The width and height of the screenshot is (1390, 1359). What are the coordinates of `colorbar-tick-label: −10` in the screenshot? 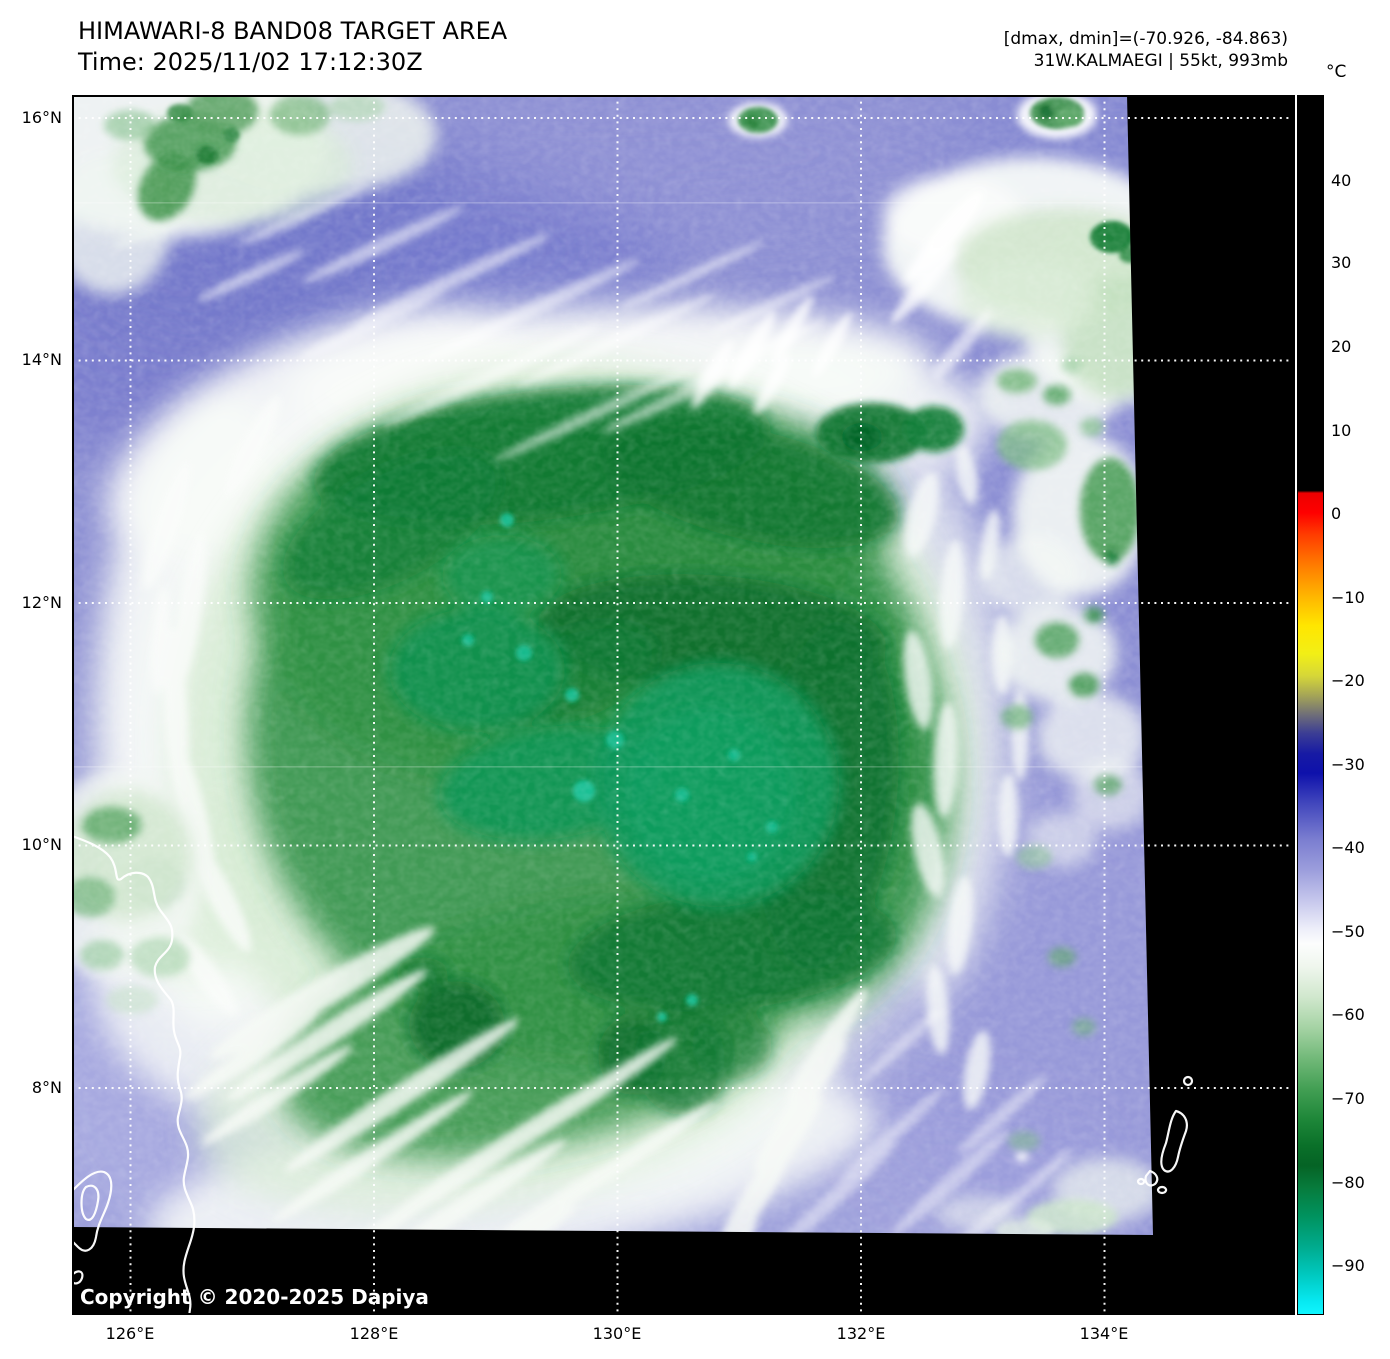 It's located at (1348, 597).